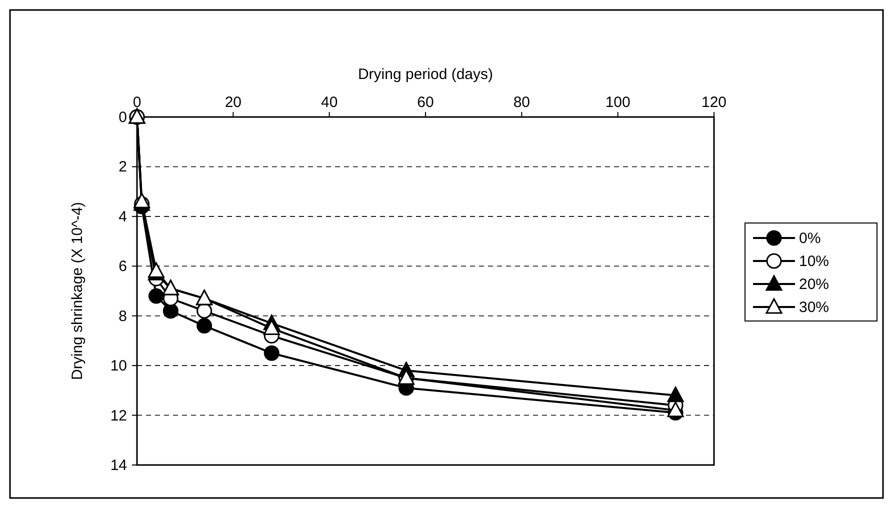  Describe the element at coordinates (122, 117) in the screenshot. I see `y-tick-label: 0` at that location.